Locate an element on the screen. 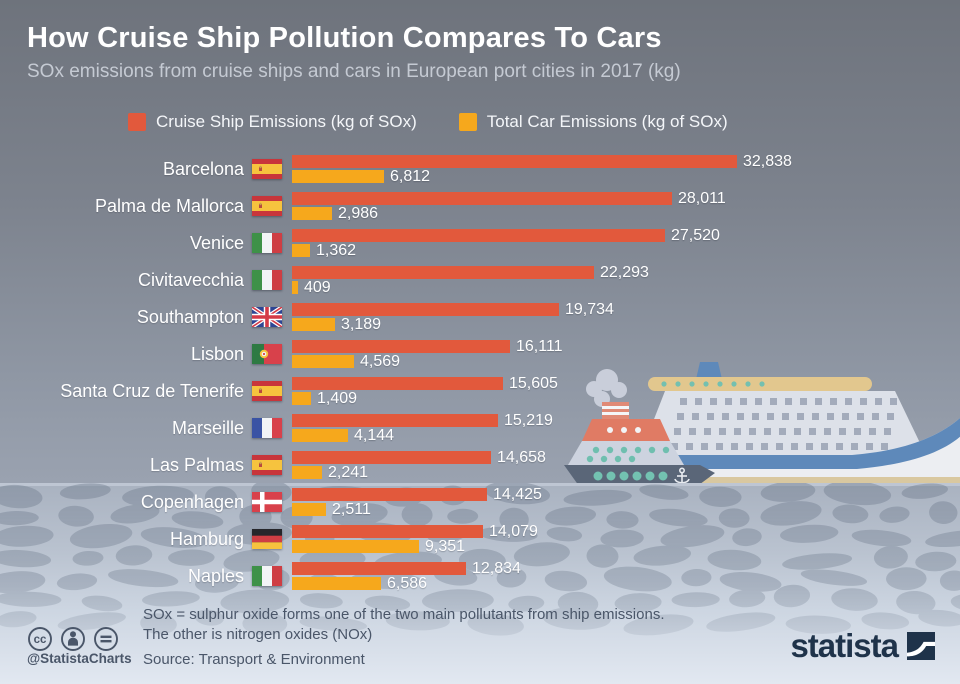 This screenshot has width=960, height=684. bar-group: 15,219 4,144 is located at coordinates (422, 427).